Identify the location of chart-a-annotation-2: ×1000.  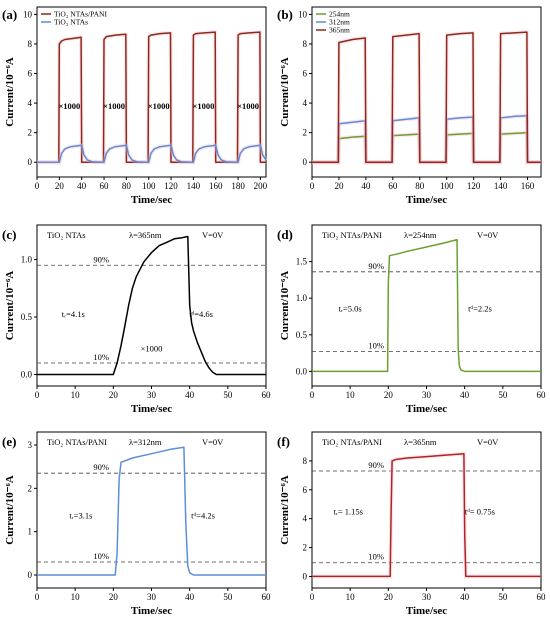
(159, 106).